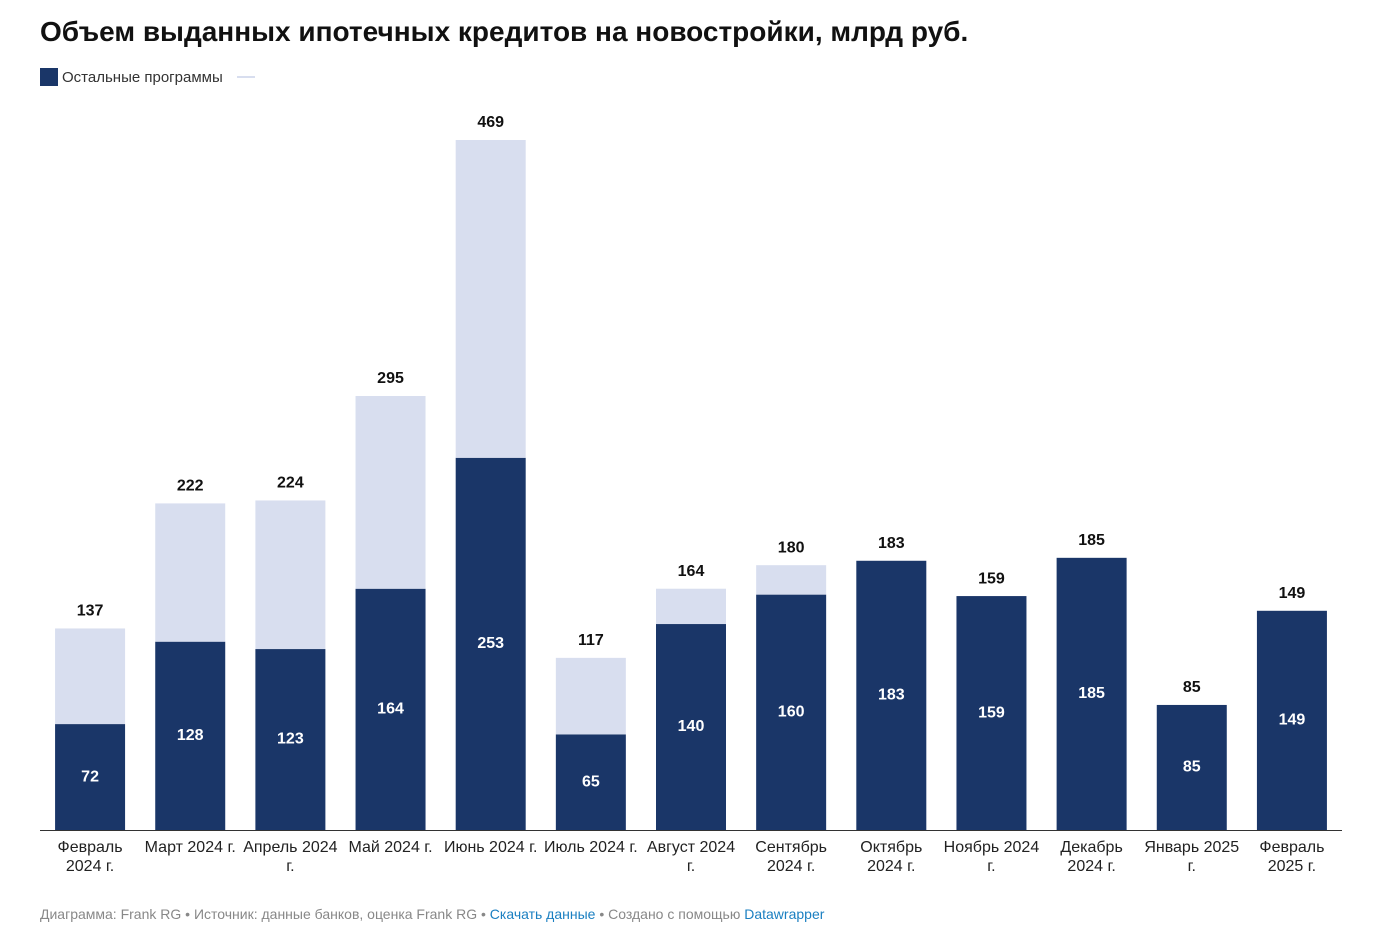  Describe the element at coordinates (90, 611) in the screenshot. I see `total-label: 137` at that location.